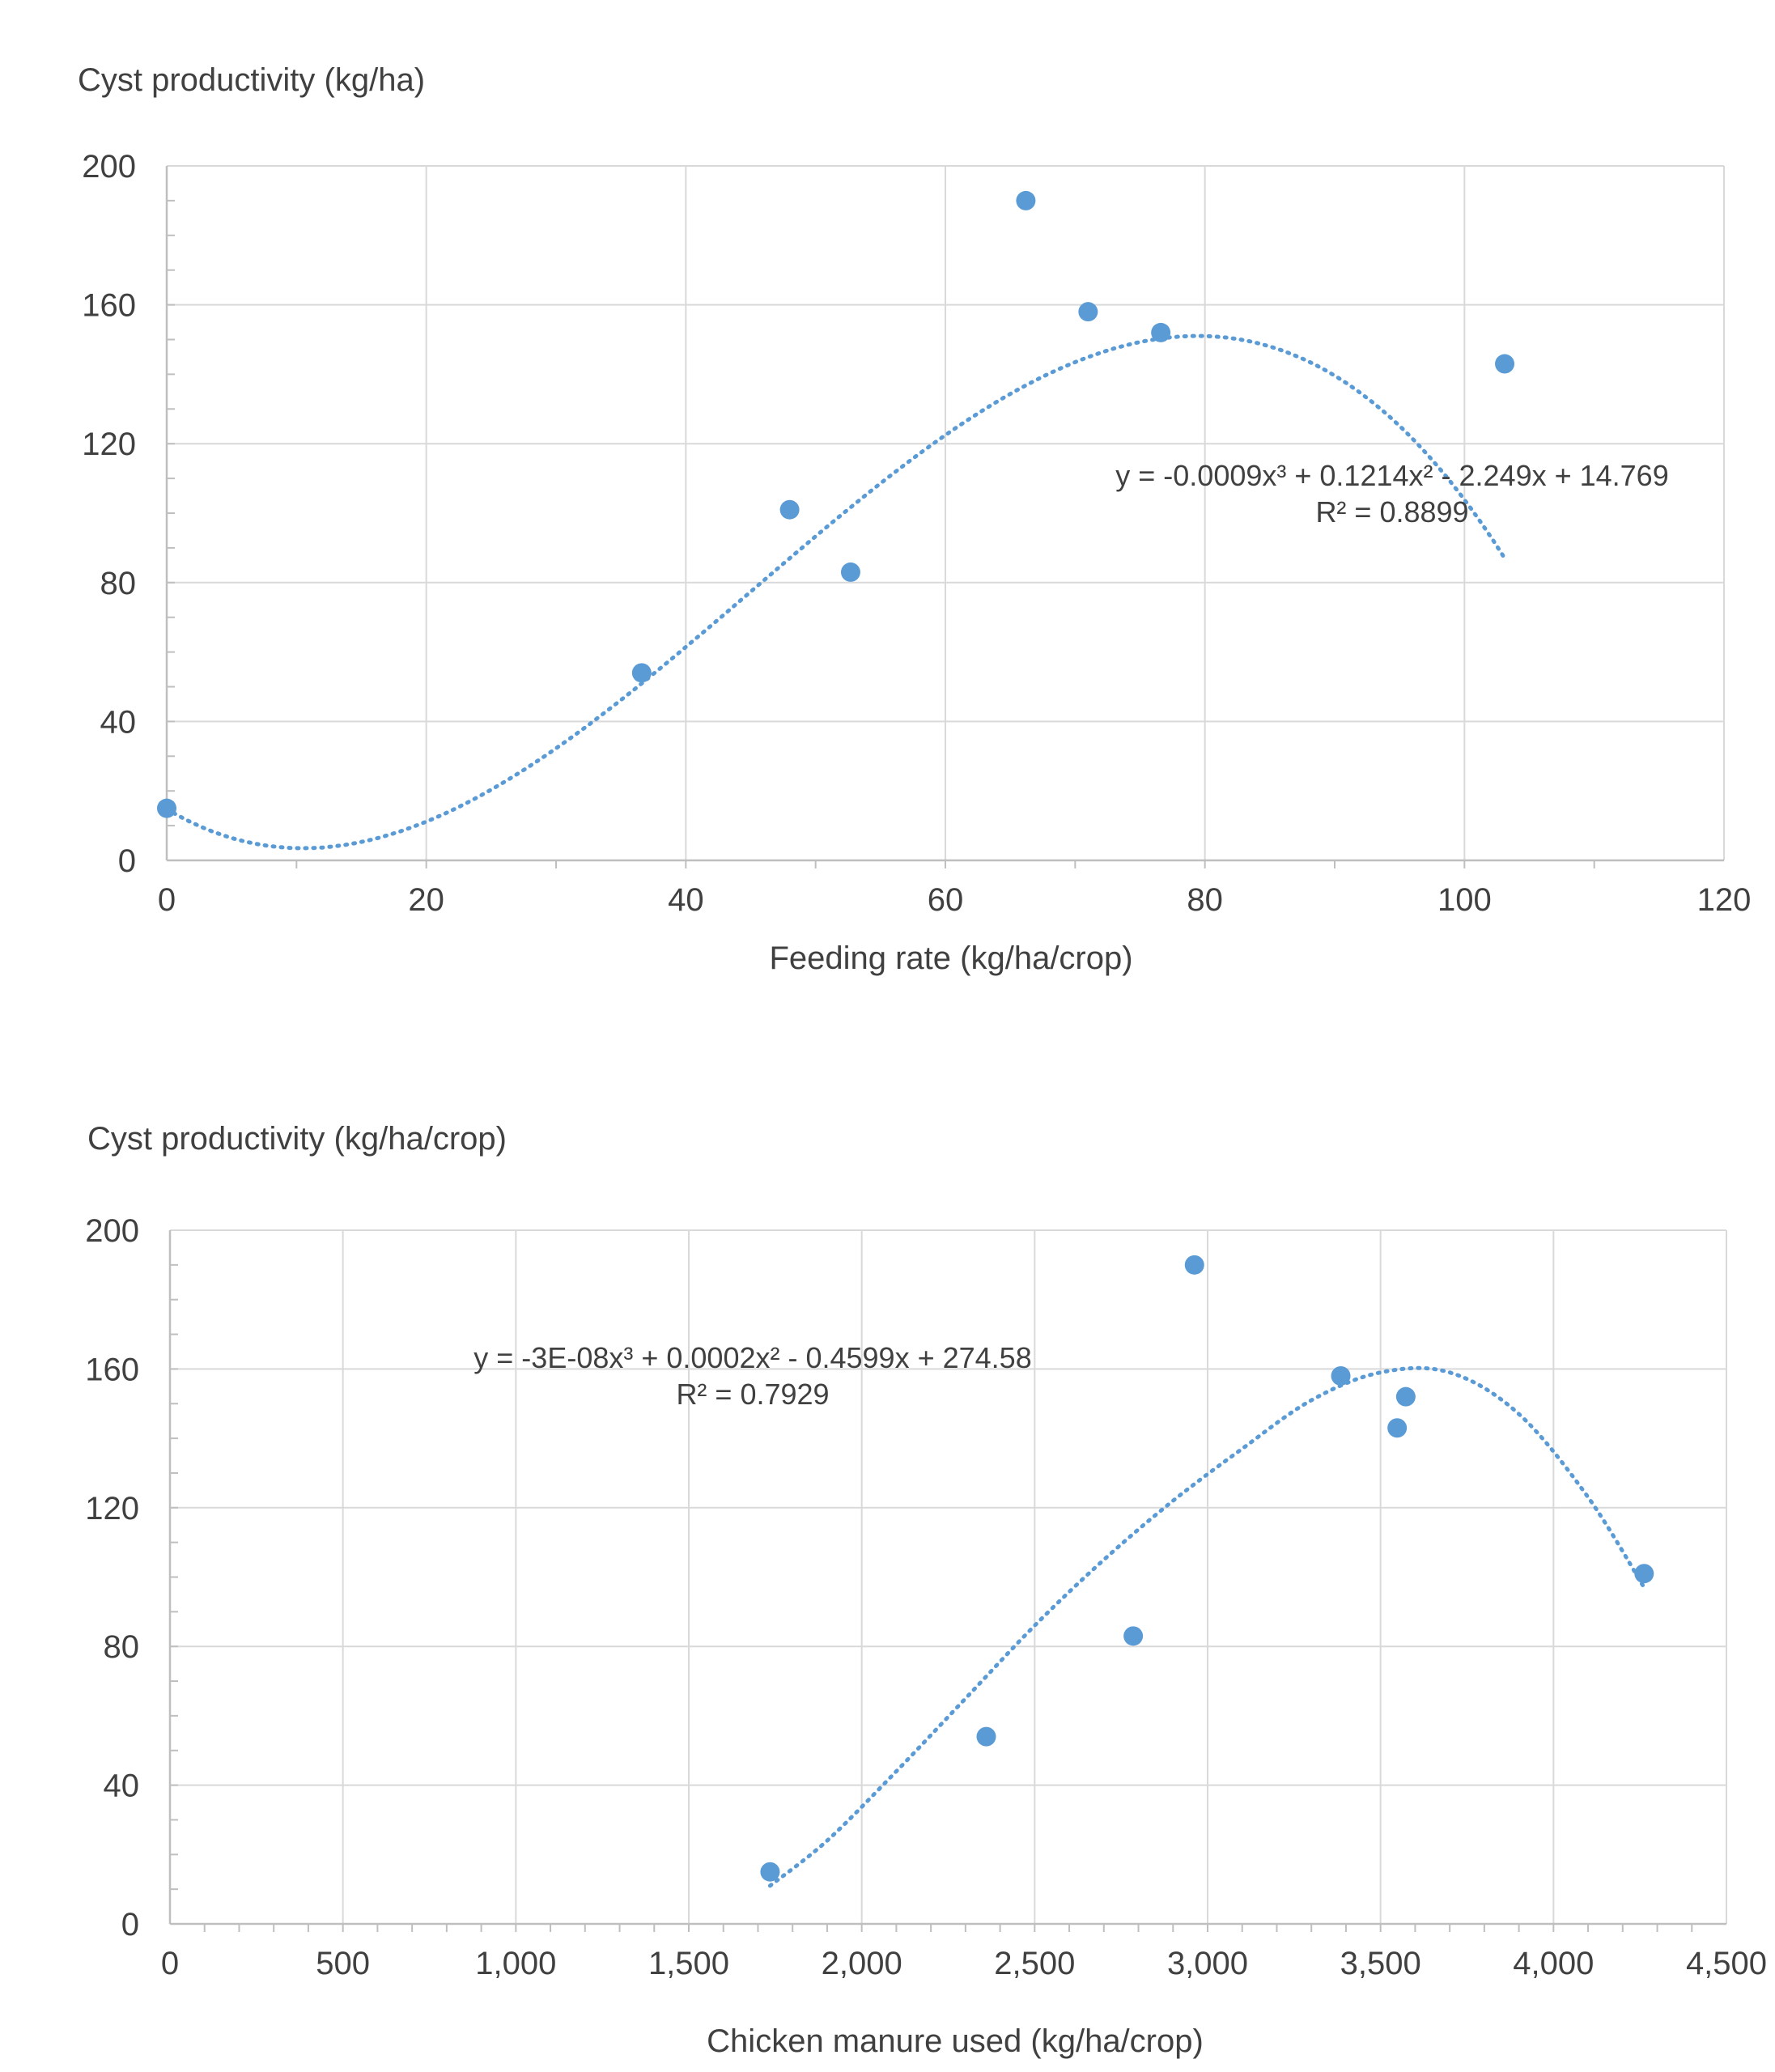  Describe the element at coordinates (1726, 1963) in the screenshot. I see `x-tick-label: 4,500` at that location.